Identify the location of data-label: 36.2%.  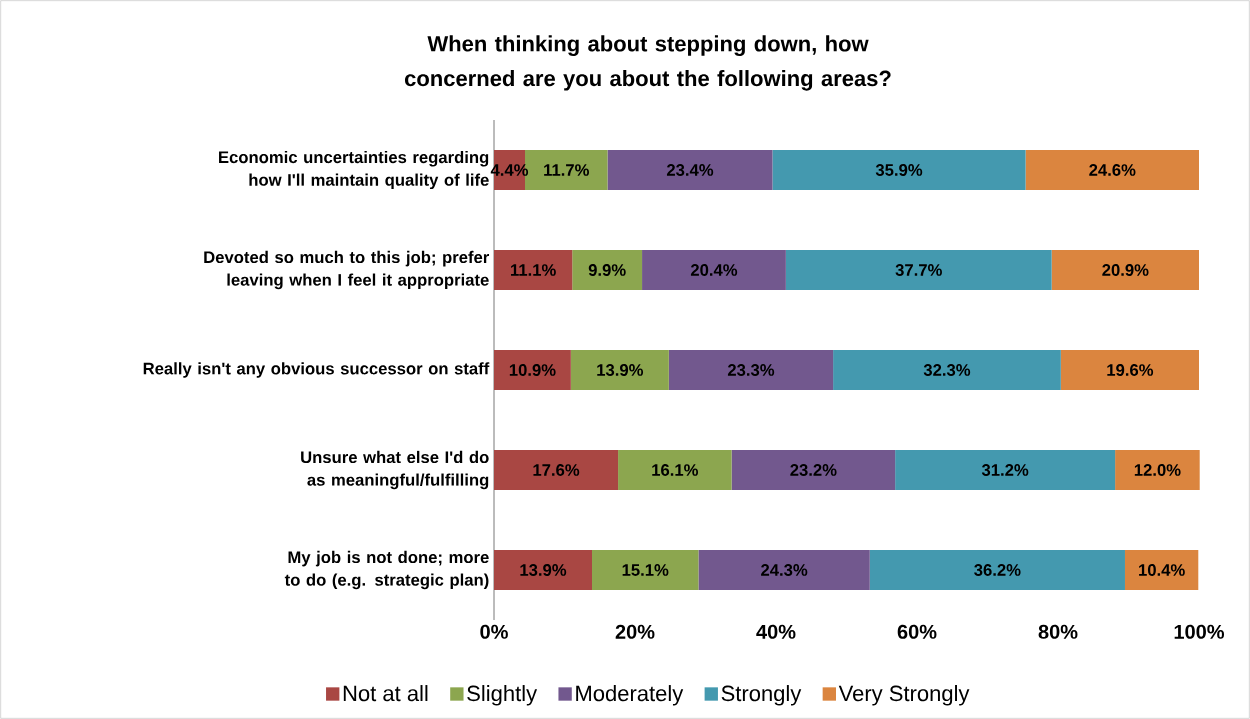
(997, 570).